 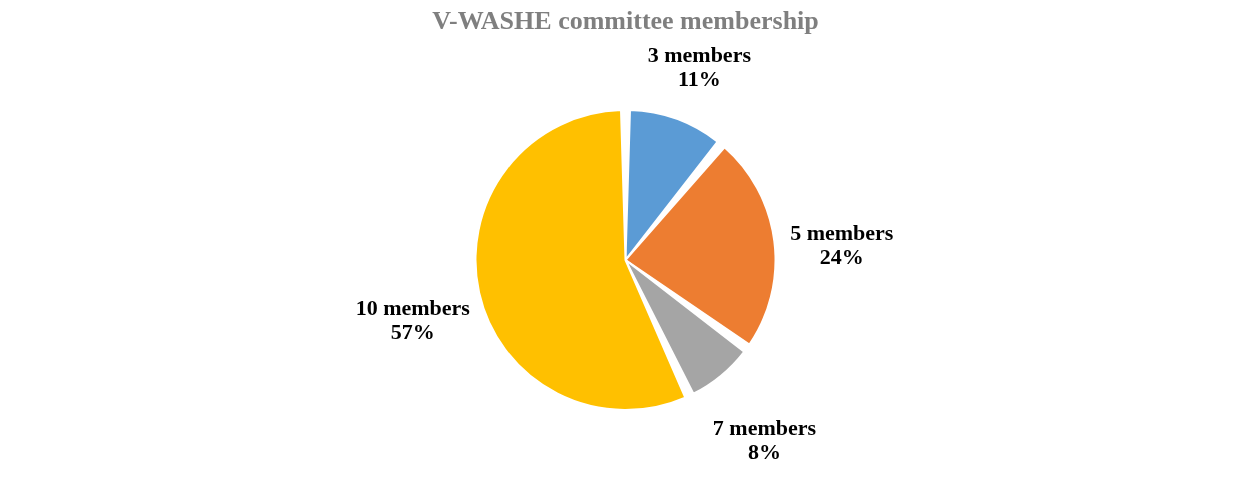 I want to click on slice-label: 10 members, so click(x=413, y=307).